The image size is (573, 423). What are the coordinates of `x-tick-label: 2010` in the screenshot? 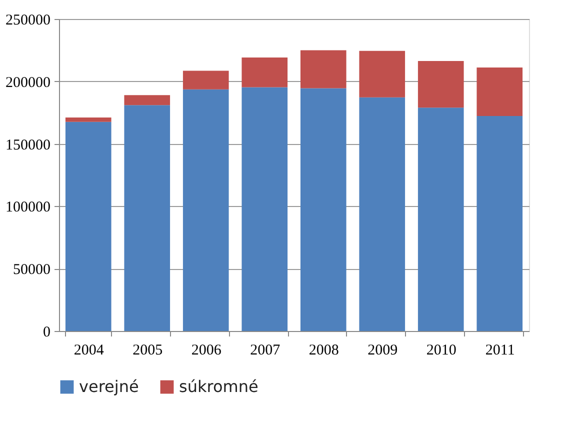 It's located at (441, 350).